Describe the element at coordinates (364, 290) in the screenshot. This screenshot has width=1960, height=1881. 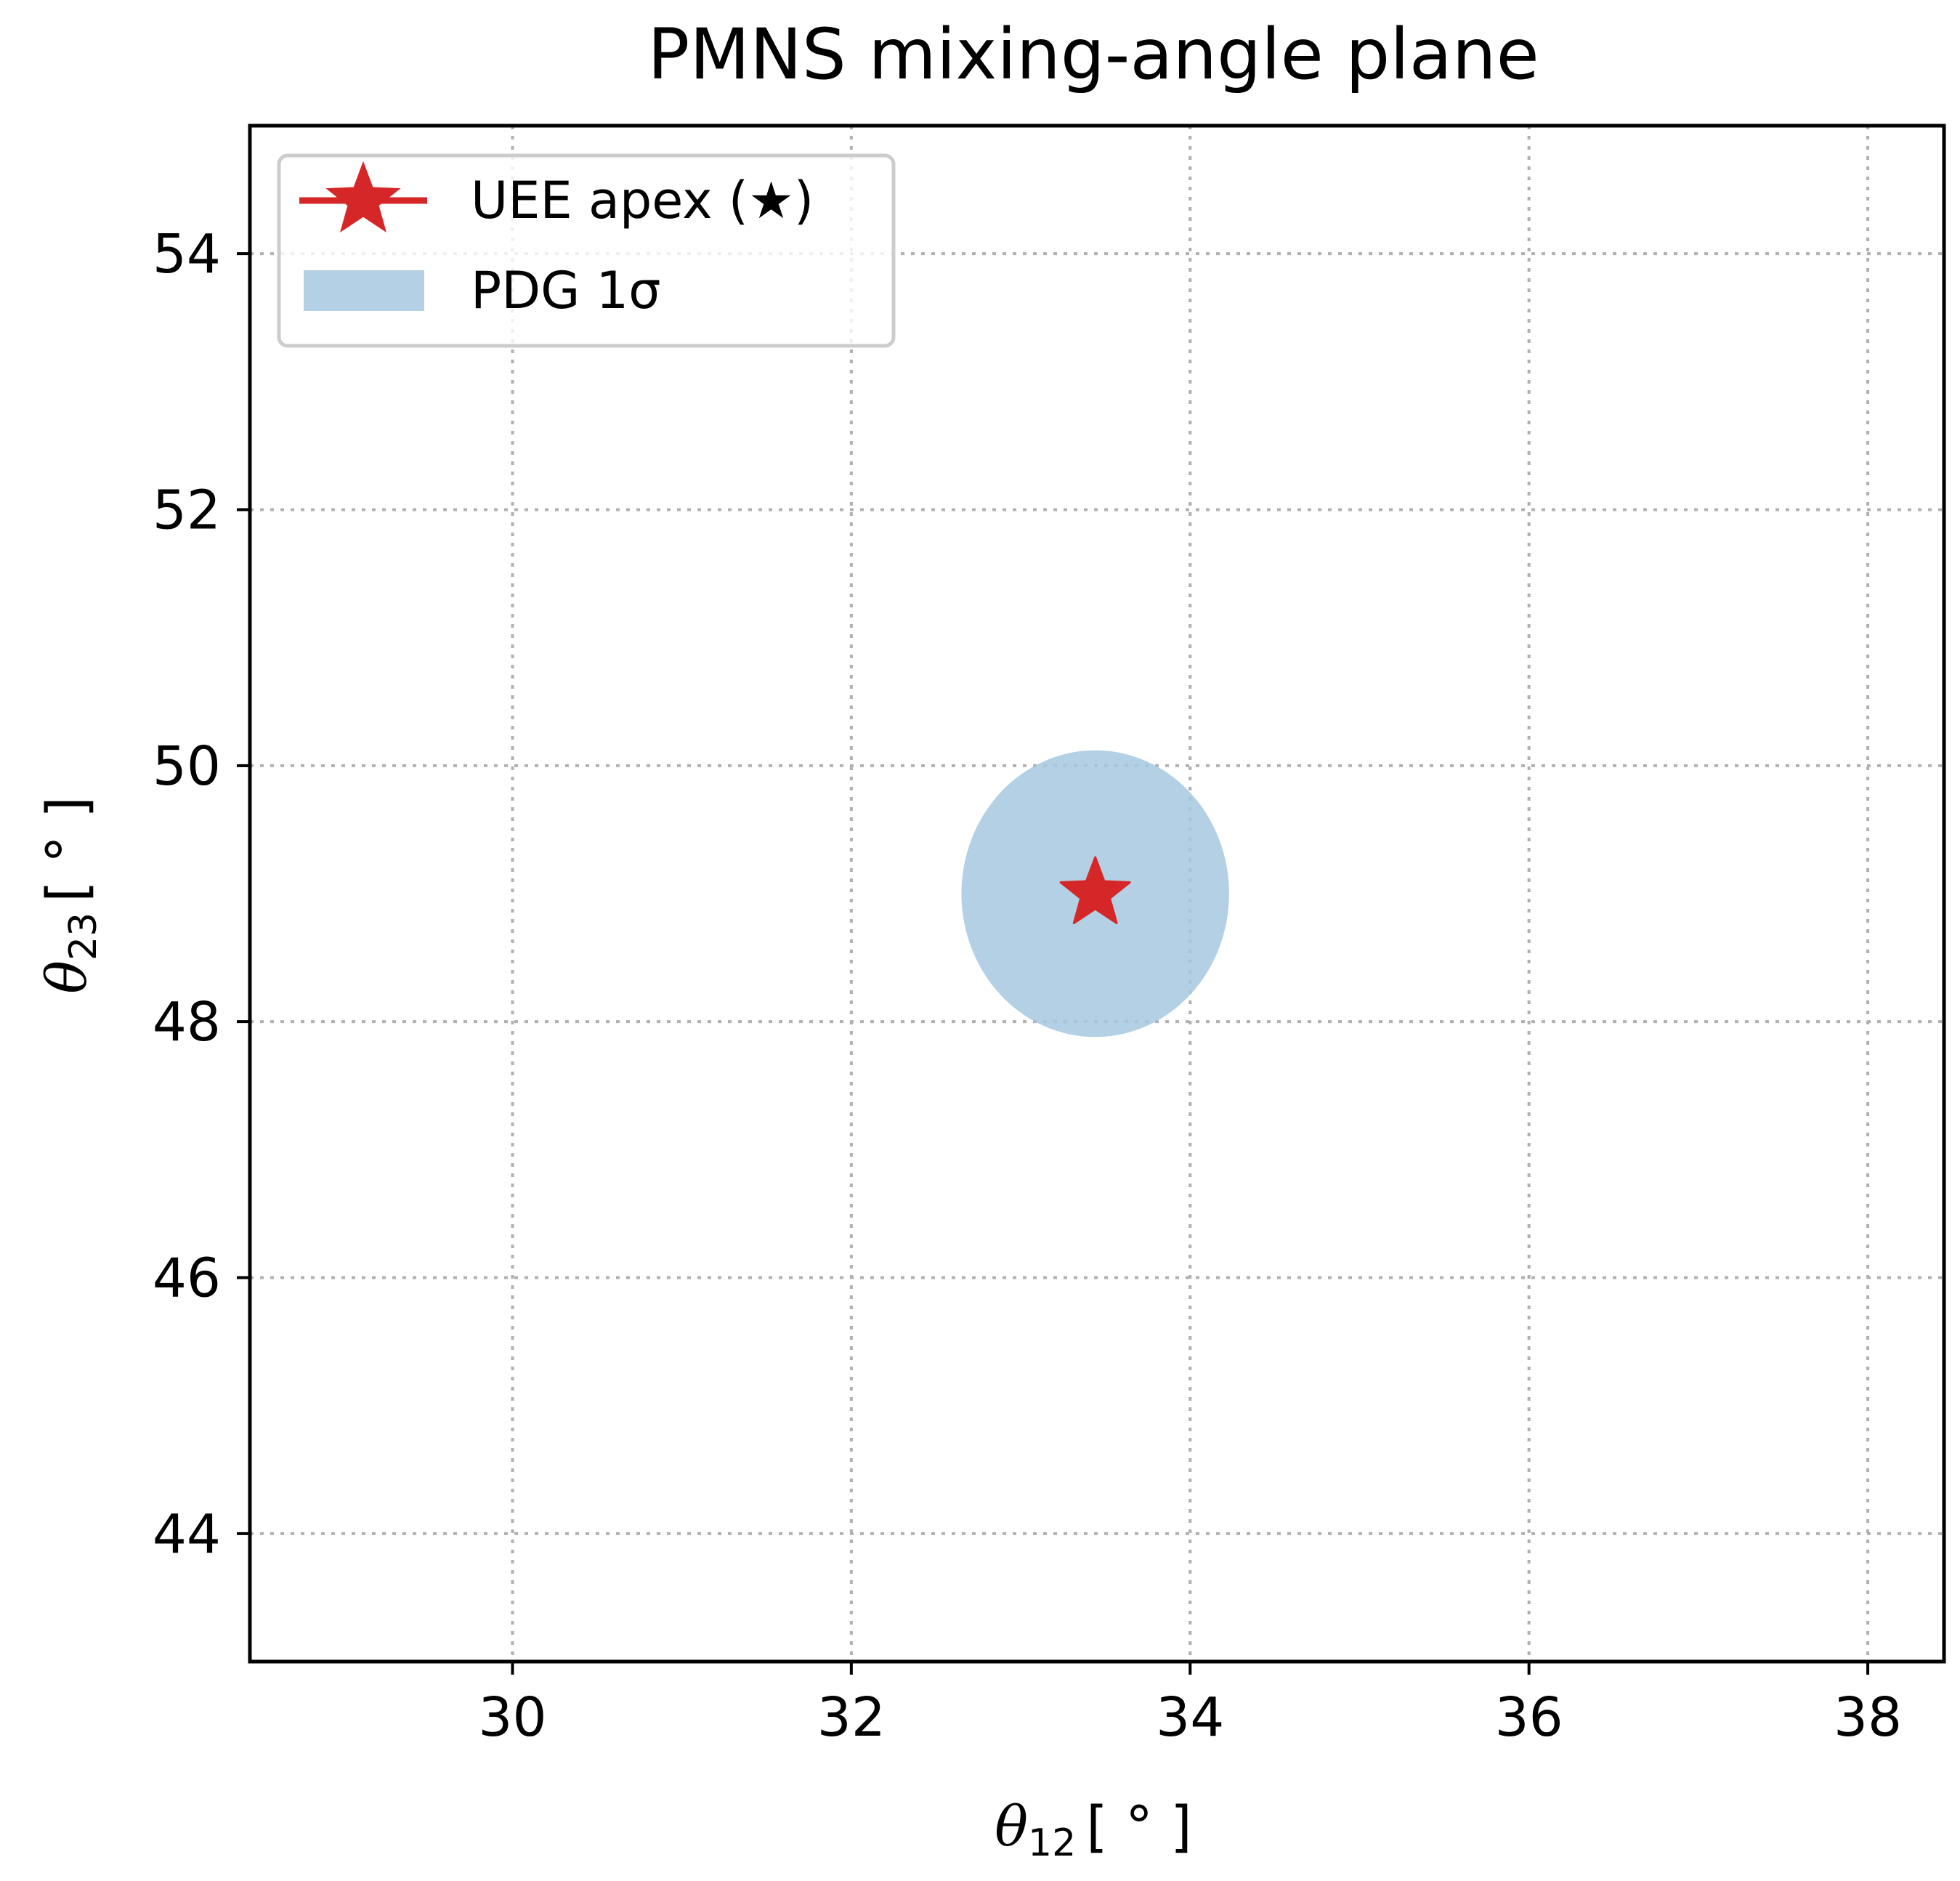
I see `legend-pdg-swatch` at that location.